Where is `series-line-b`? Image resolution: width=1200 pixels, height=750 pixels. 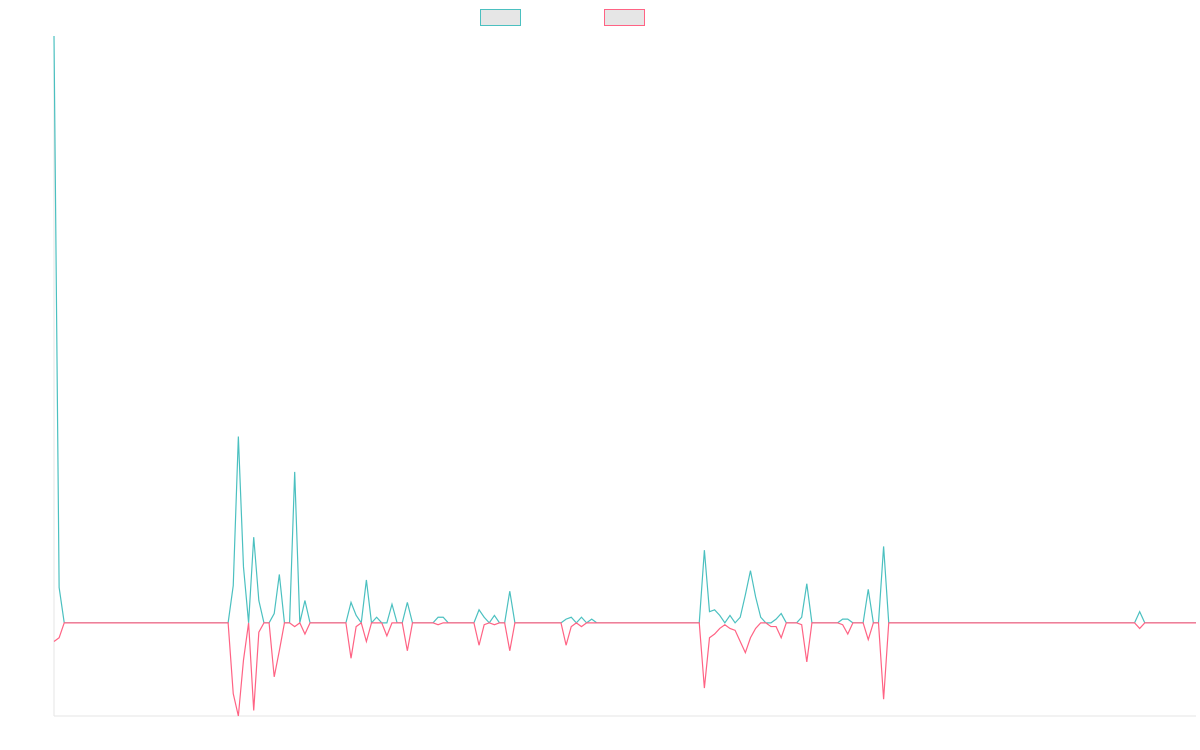
series-line-b is located at coordinates (624, 669).